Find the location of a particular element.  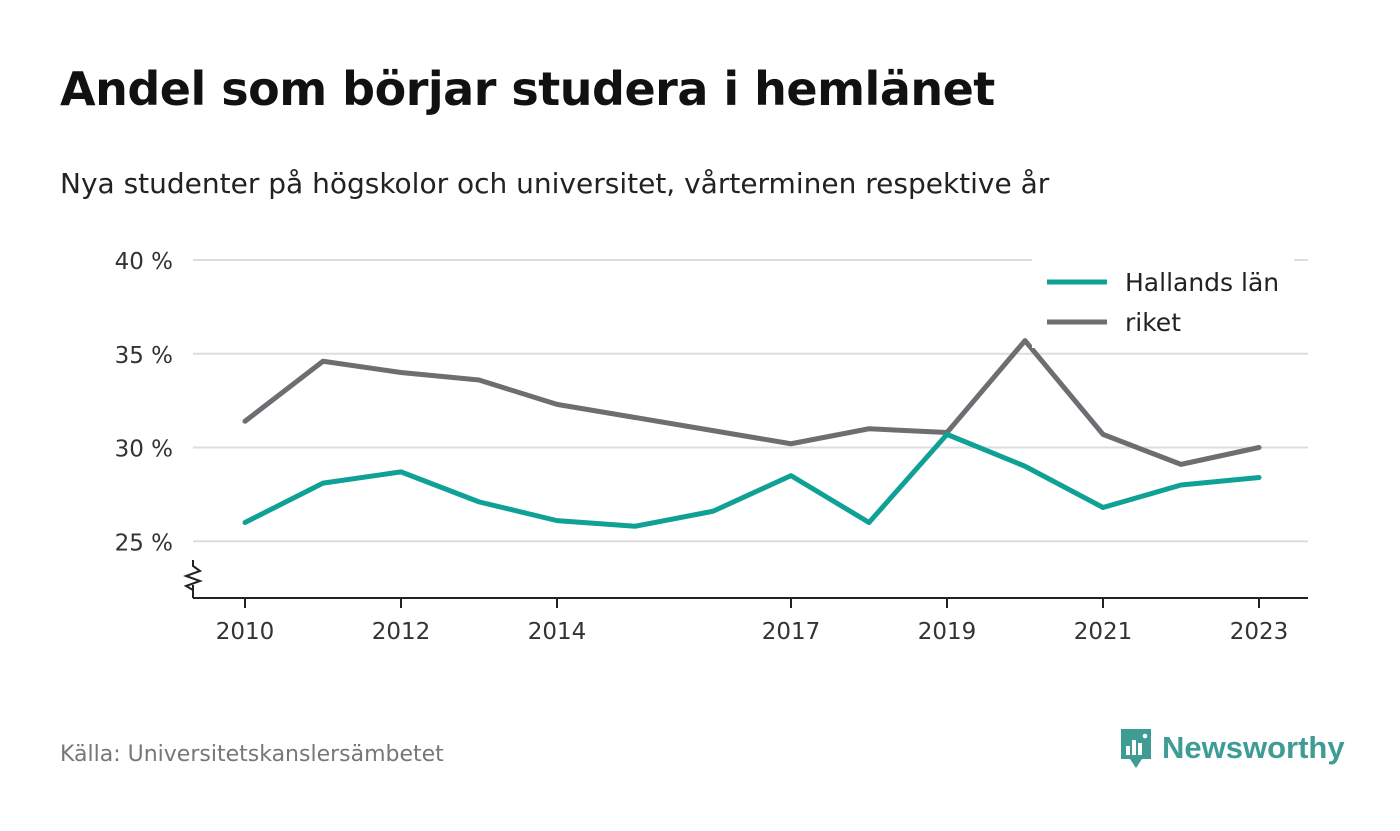

brand-name: Newsworthy is located at coordinates (1253, 747).